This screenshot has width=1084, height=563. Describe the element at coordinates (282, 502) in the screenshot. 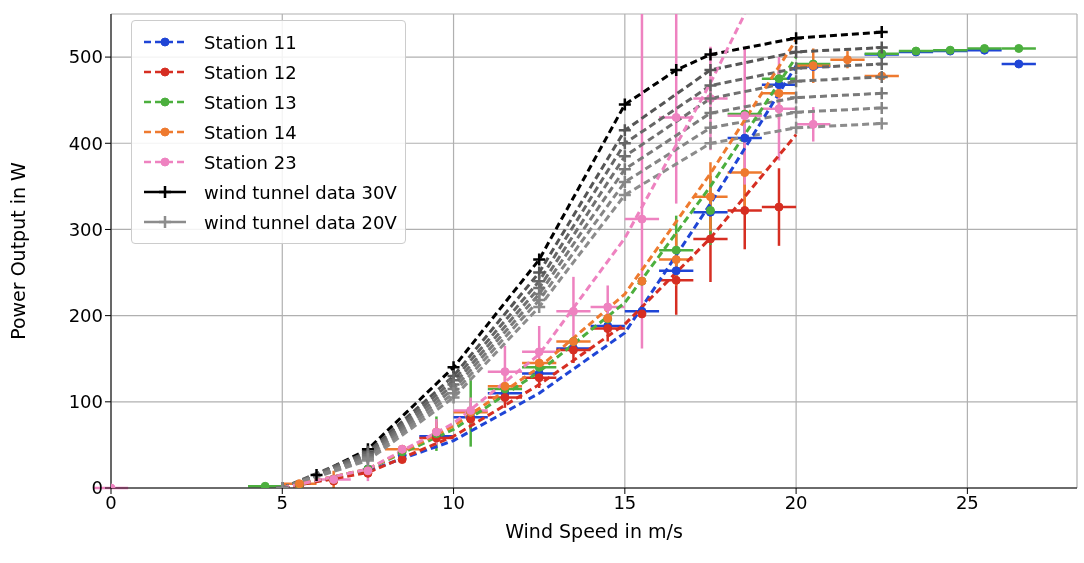

I see `x-tick-label: 5` at that location.